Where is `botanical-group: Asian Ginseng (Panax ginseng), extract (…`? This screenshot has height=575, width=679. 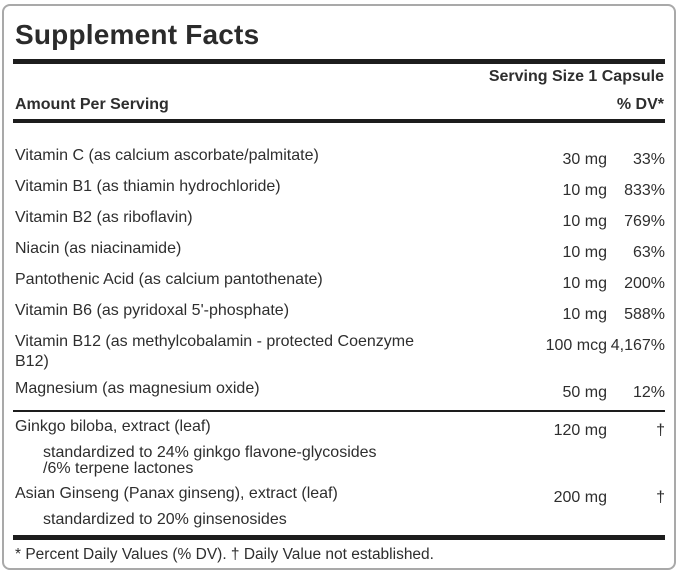 botanical-group: Asian Ginseng (Panax ginseng), extract (… is located at coordinates (339, 506).